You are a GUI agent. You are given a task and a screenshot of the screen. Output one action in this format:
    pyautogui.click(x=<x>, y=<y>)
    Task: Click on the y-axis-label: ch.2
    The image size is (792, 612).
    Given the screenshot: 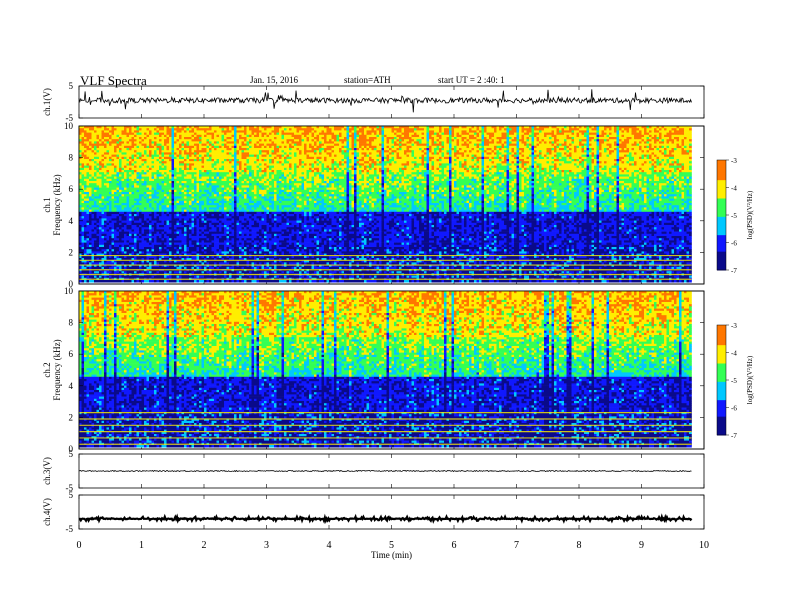 What is the action you would take?
    pyautogui.click(x=47, y=369)
    